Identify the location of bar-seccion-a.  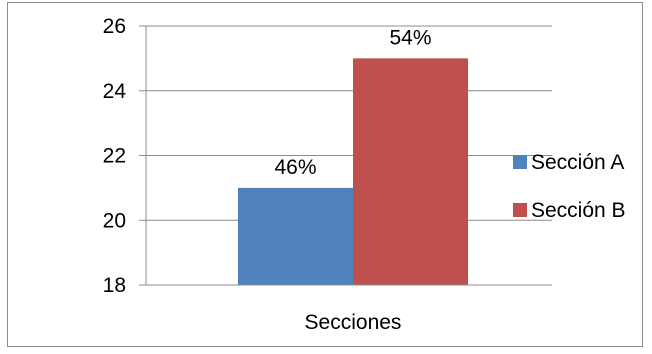
(295, 236).